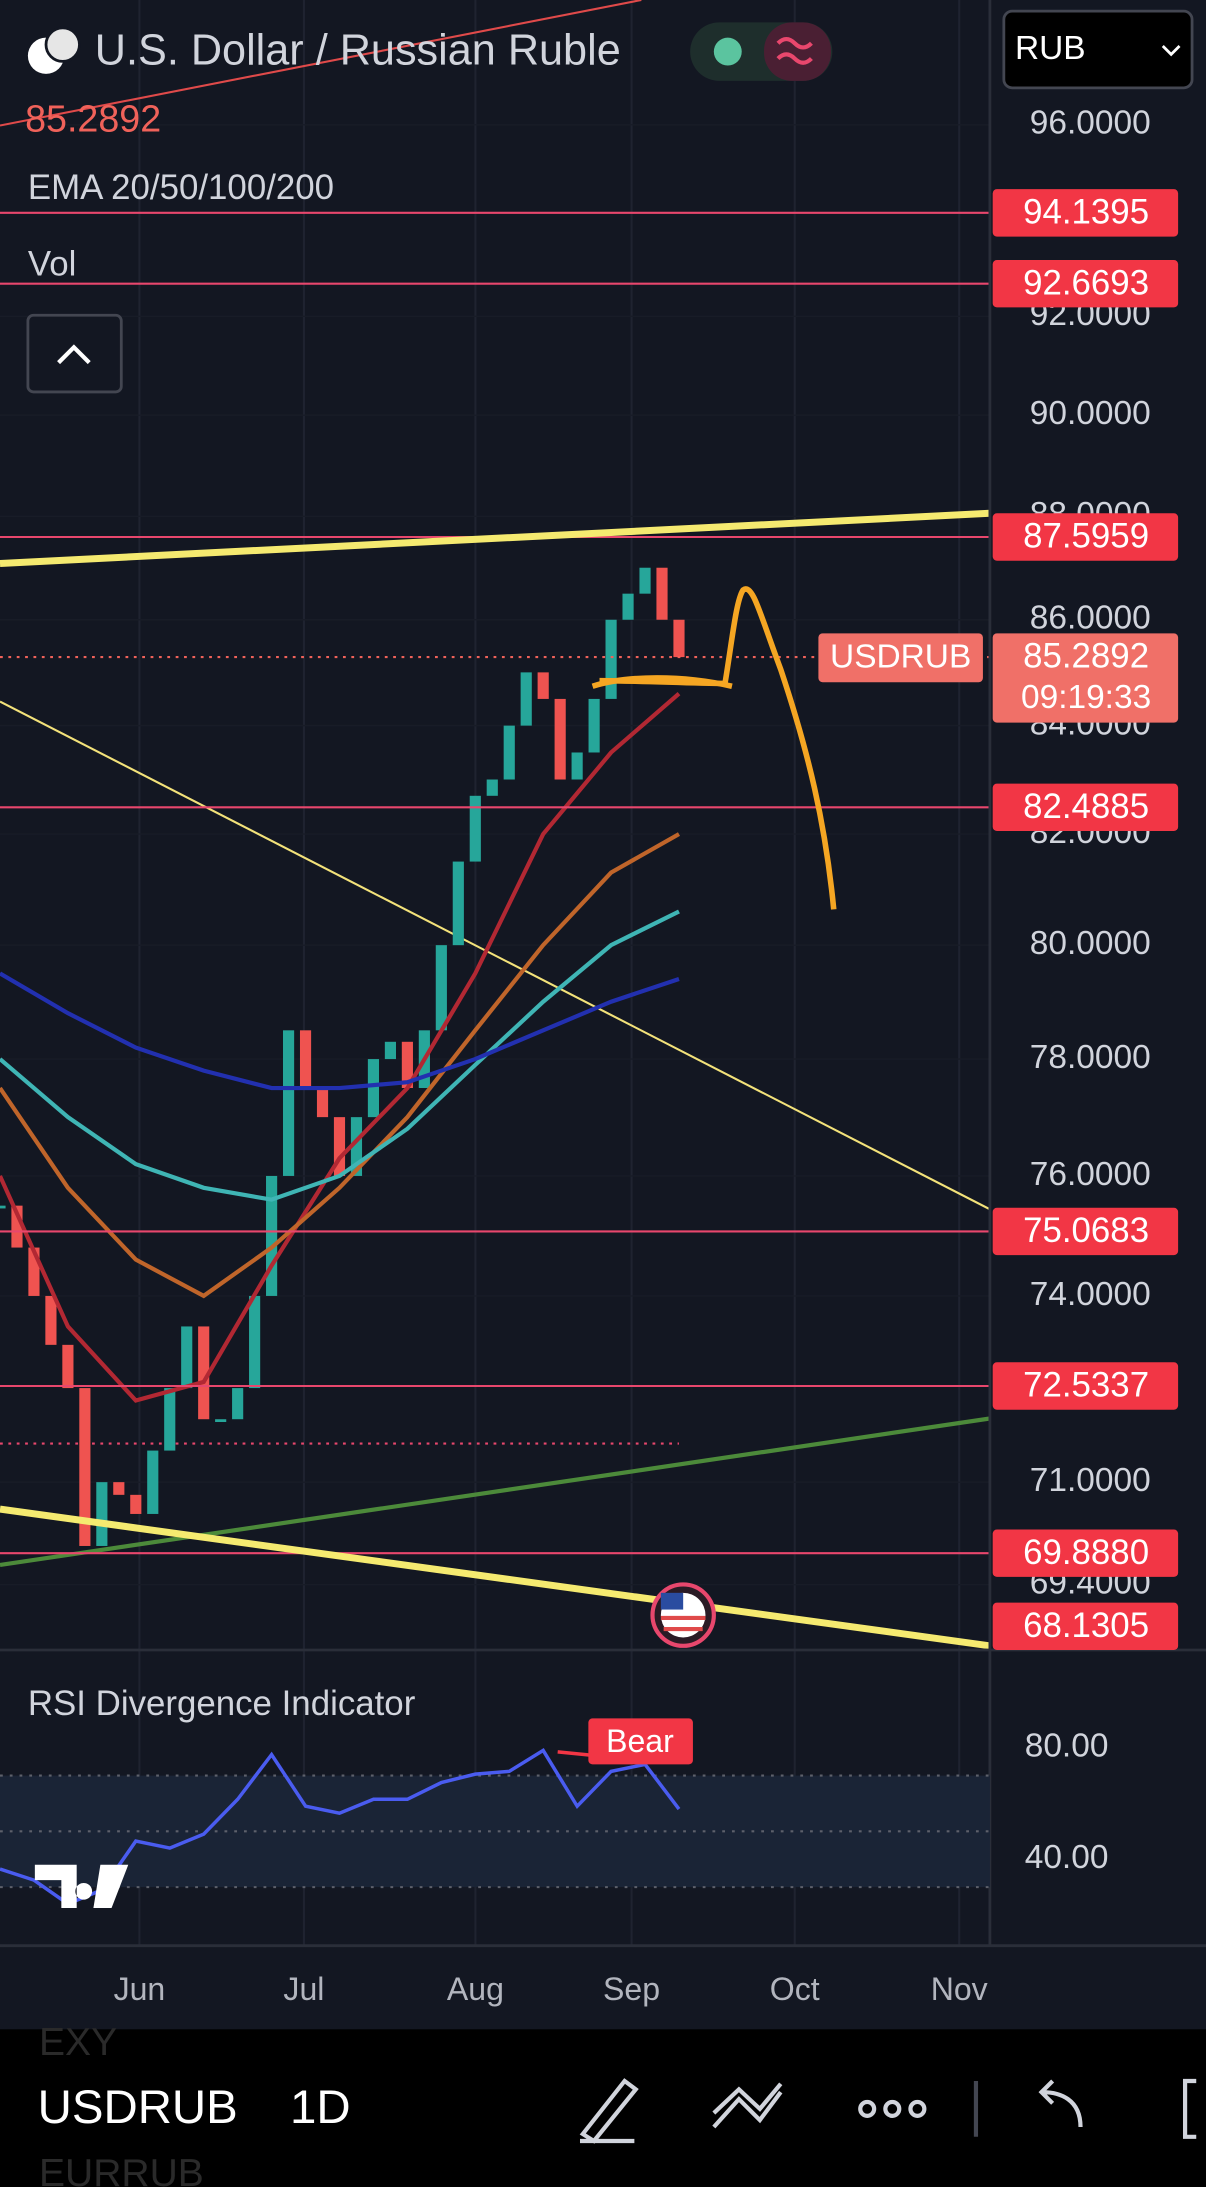 The image size is (1206, 2187). What do you see at coordinates (1090, 413) in the screenshot?
I see `y-tick-label: 90.0000` at bounding box center [1090, 413].